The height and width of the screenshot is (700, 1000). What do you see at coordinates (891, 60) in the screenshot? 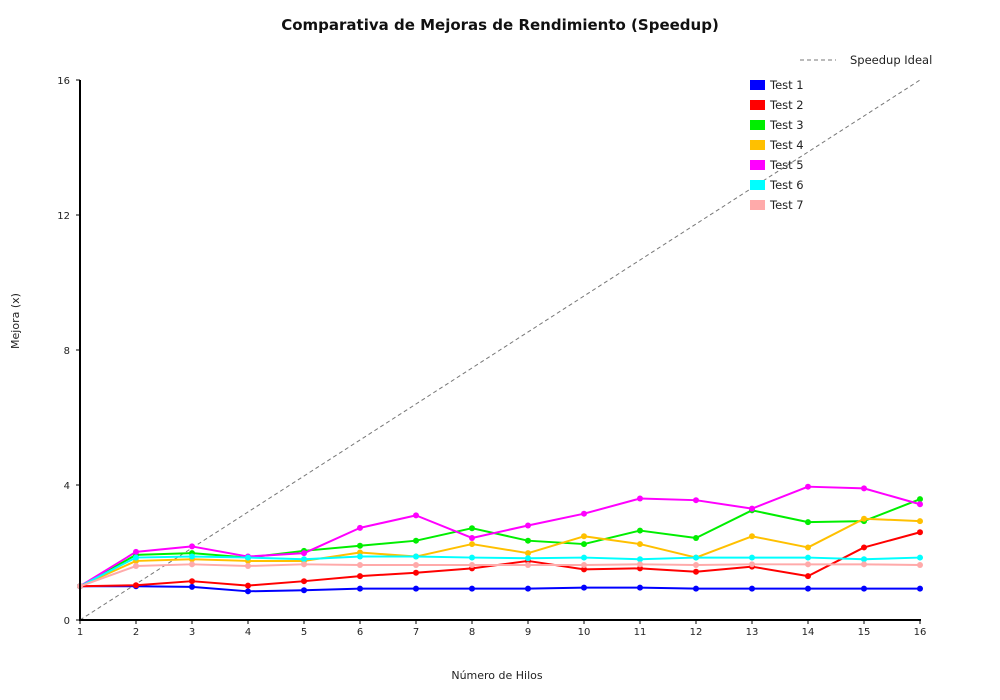
I see `legend-ideal-label: Speedup Ideal` at bounding box center [891, 60].